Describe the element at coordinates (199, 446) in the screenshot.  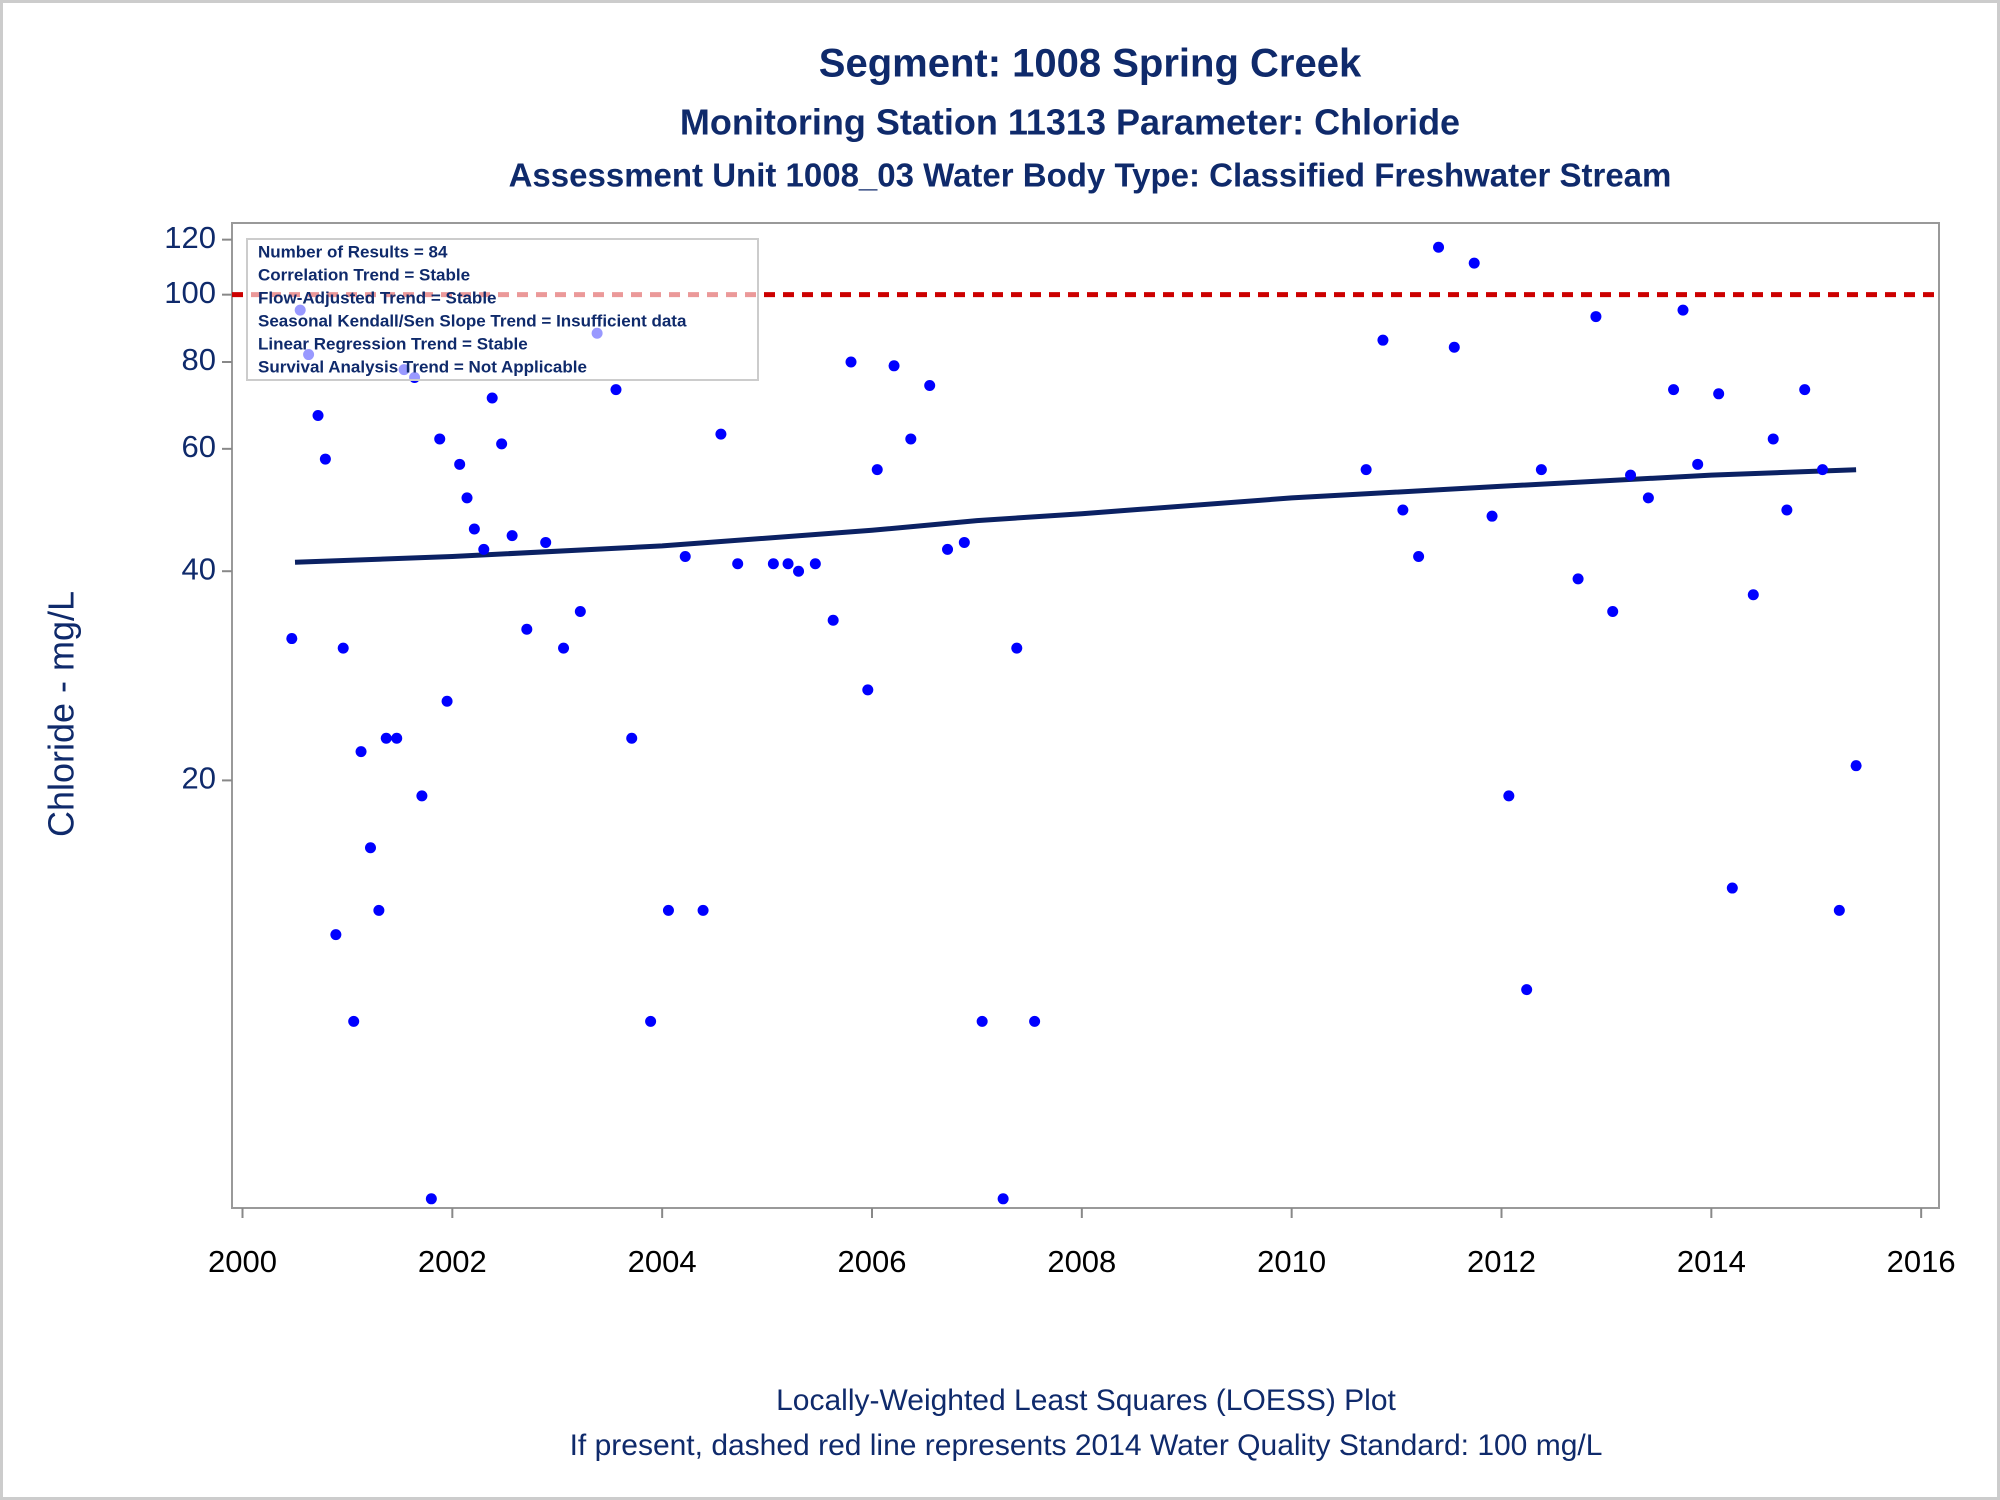
I see `y-tick-label: 60` at that location.